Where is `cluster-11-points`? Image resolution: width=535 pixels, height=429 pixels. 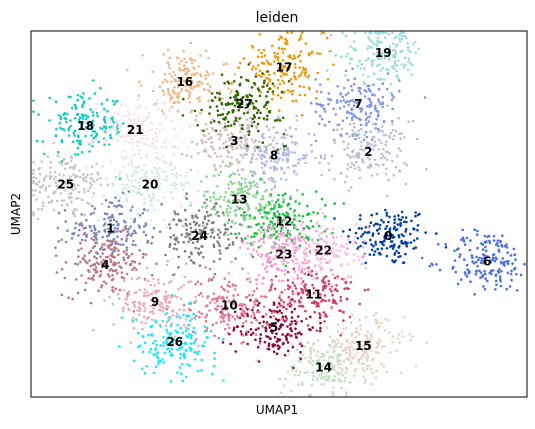
cluster-11-points is located at coordinates (319, 293).